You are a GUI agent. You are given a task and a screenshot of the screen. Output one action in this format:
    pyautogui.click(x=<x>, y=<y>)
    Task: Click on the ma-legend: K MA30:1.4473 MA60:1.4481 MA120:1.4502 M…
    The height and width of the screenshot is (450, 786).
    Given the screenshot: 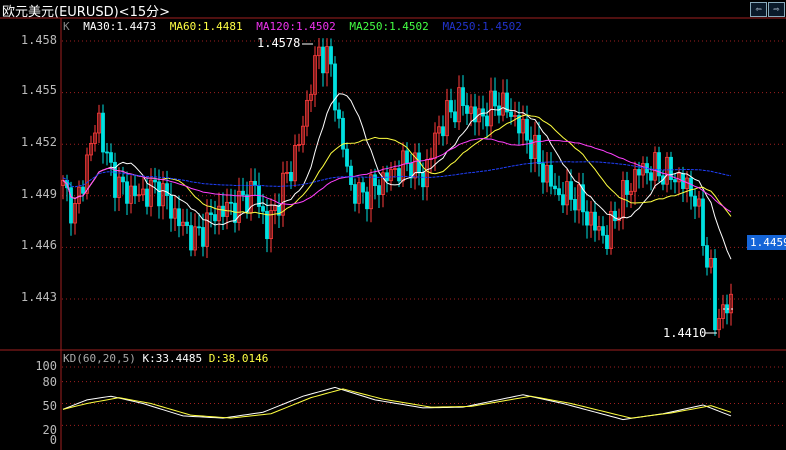 What is the action you would take?
    pyautogui.click(x=296, y=26)
    